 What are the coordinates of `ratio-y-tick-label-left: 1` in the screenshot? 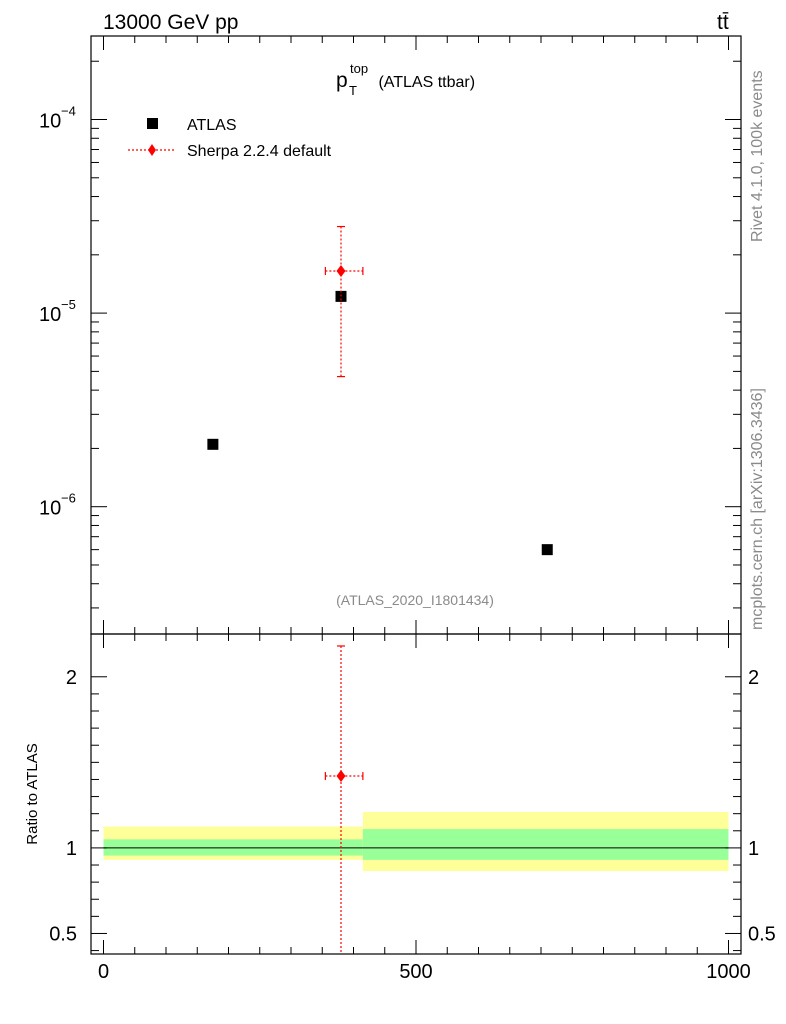 It's located at (71, 849).